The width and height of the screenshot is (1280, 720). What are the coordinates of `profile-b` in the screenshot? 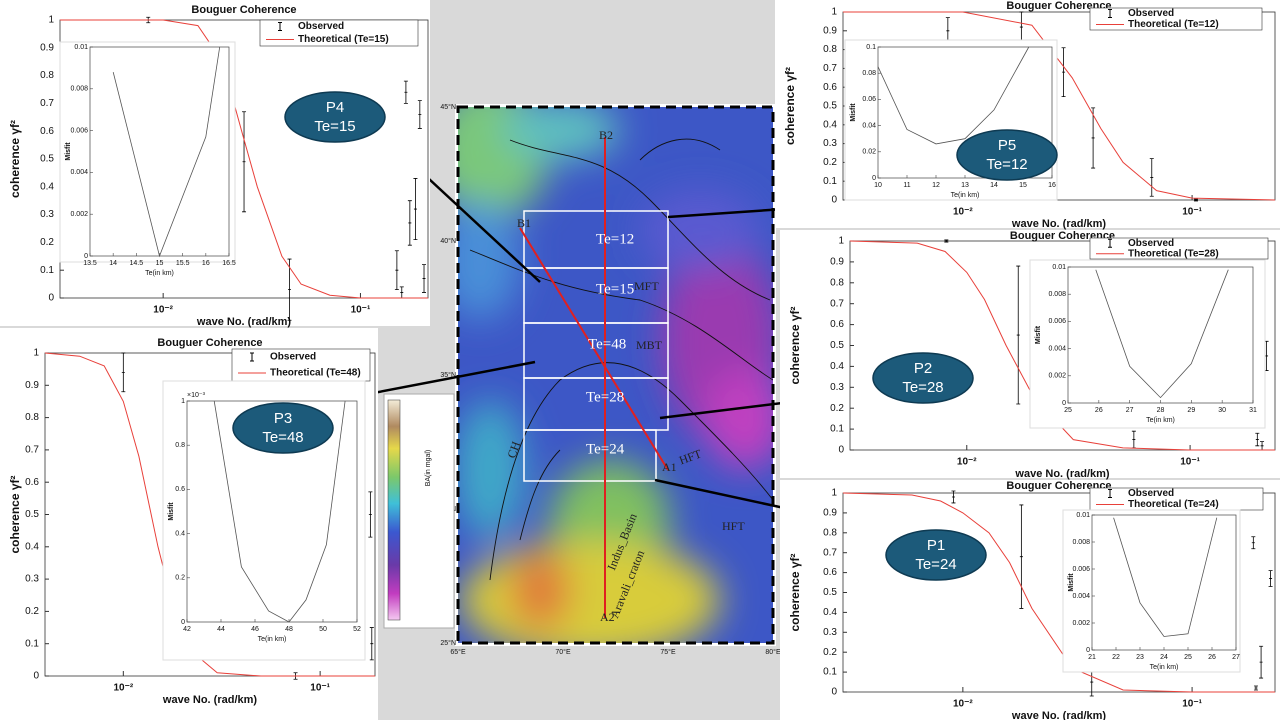 It's located at (594, 349).